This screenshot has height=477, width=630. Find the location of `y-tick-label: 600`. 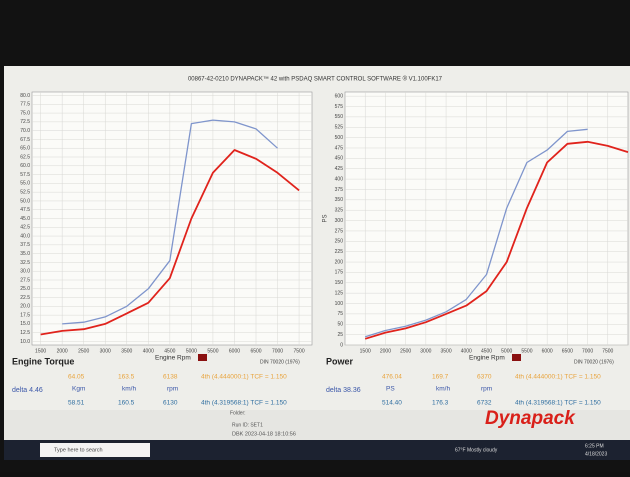

y-tick-label: 600 is located at coordinates (339, 96).